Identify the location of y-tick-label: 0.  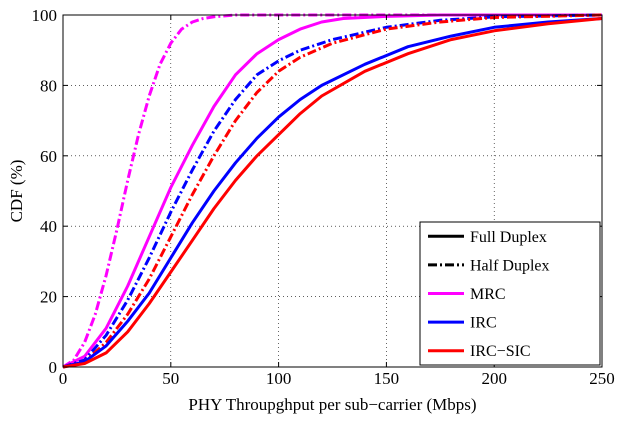
(53, 367).